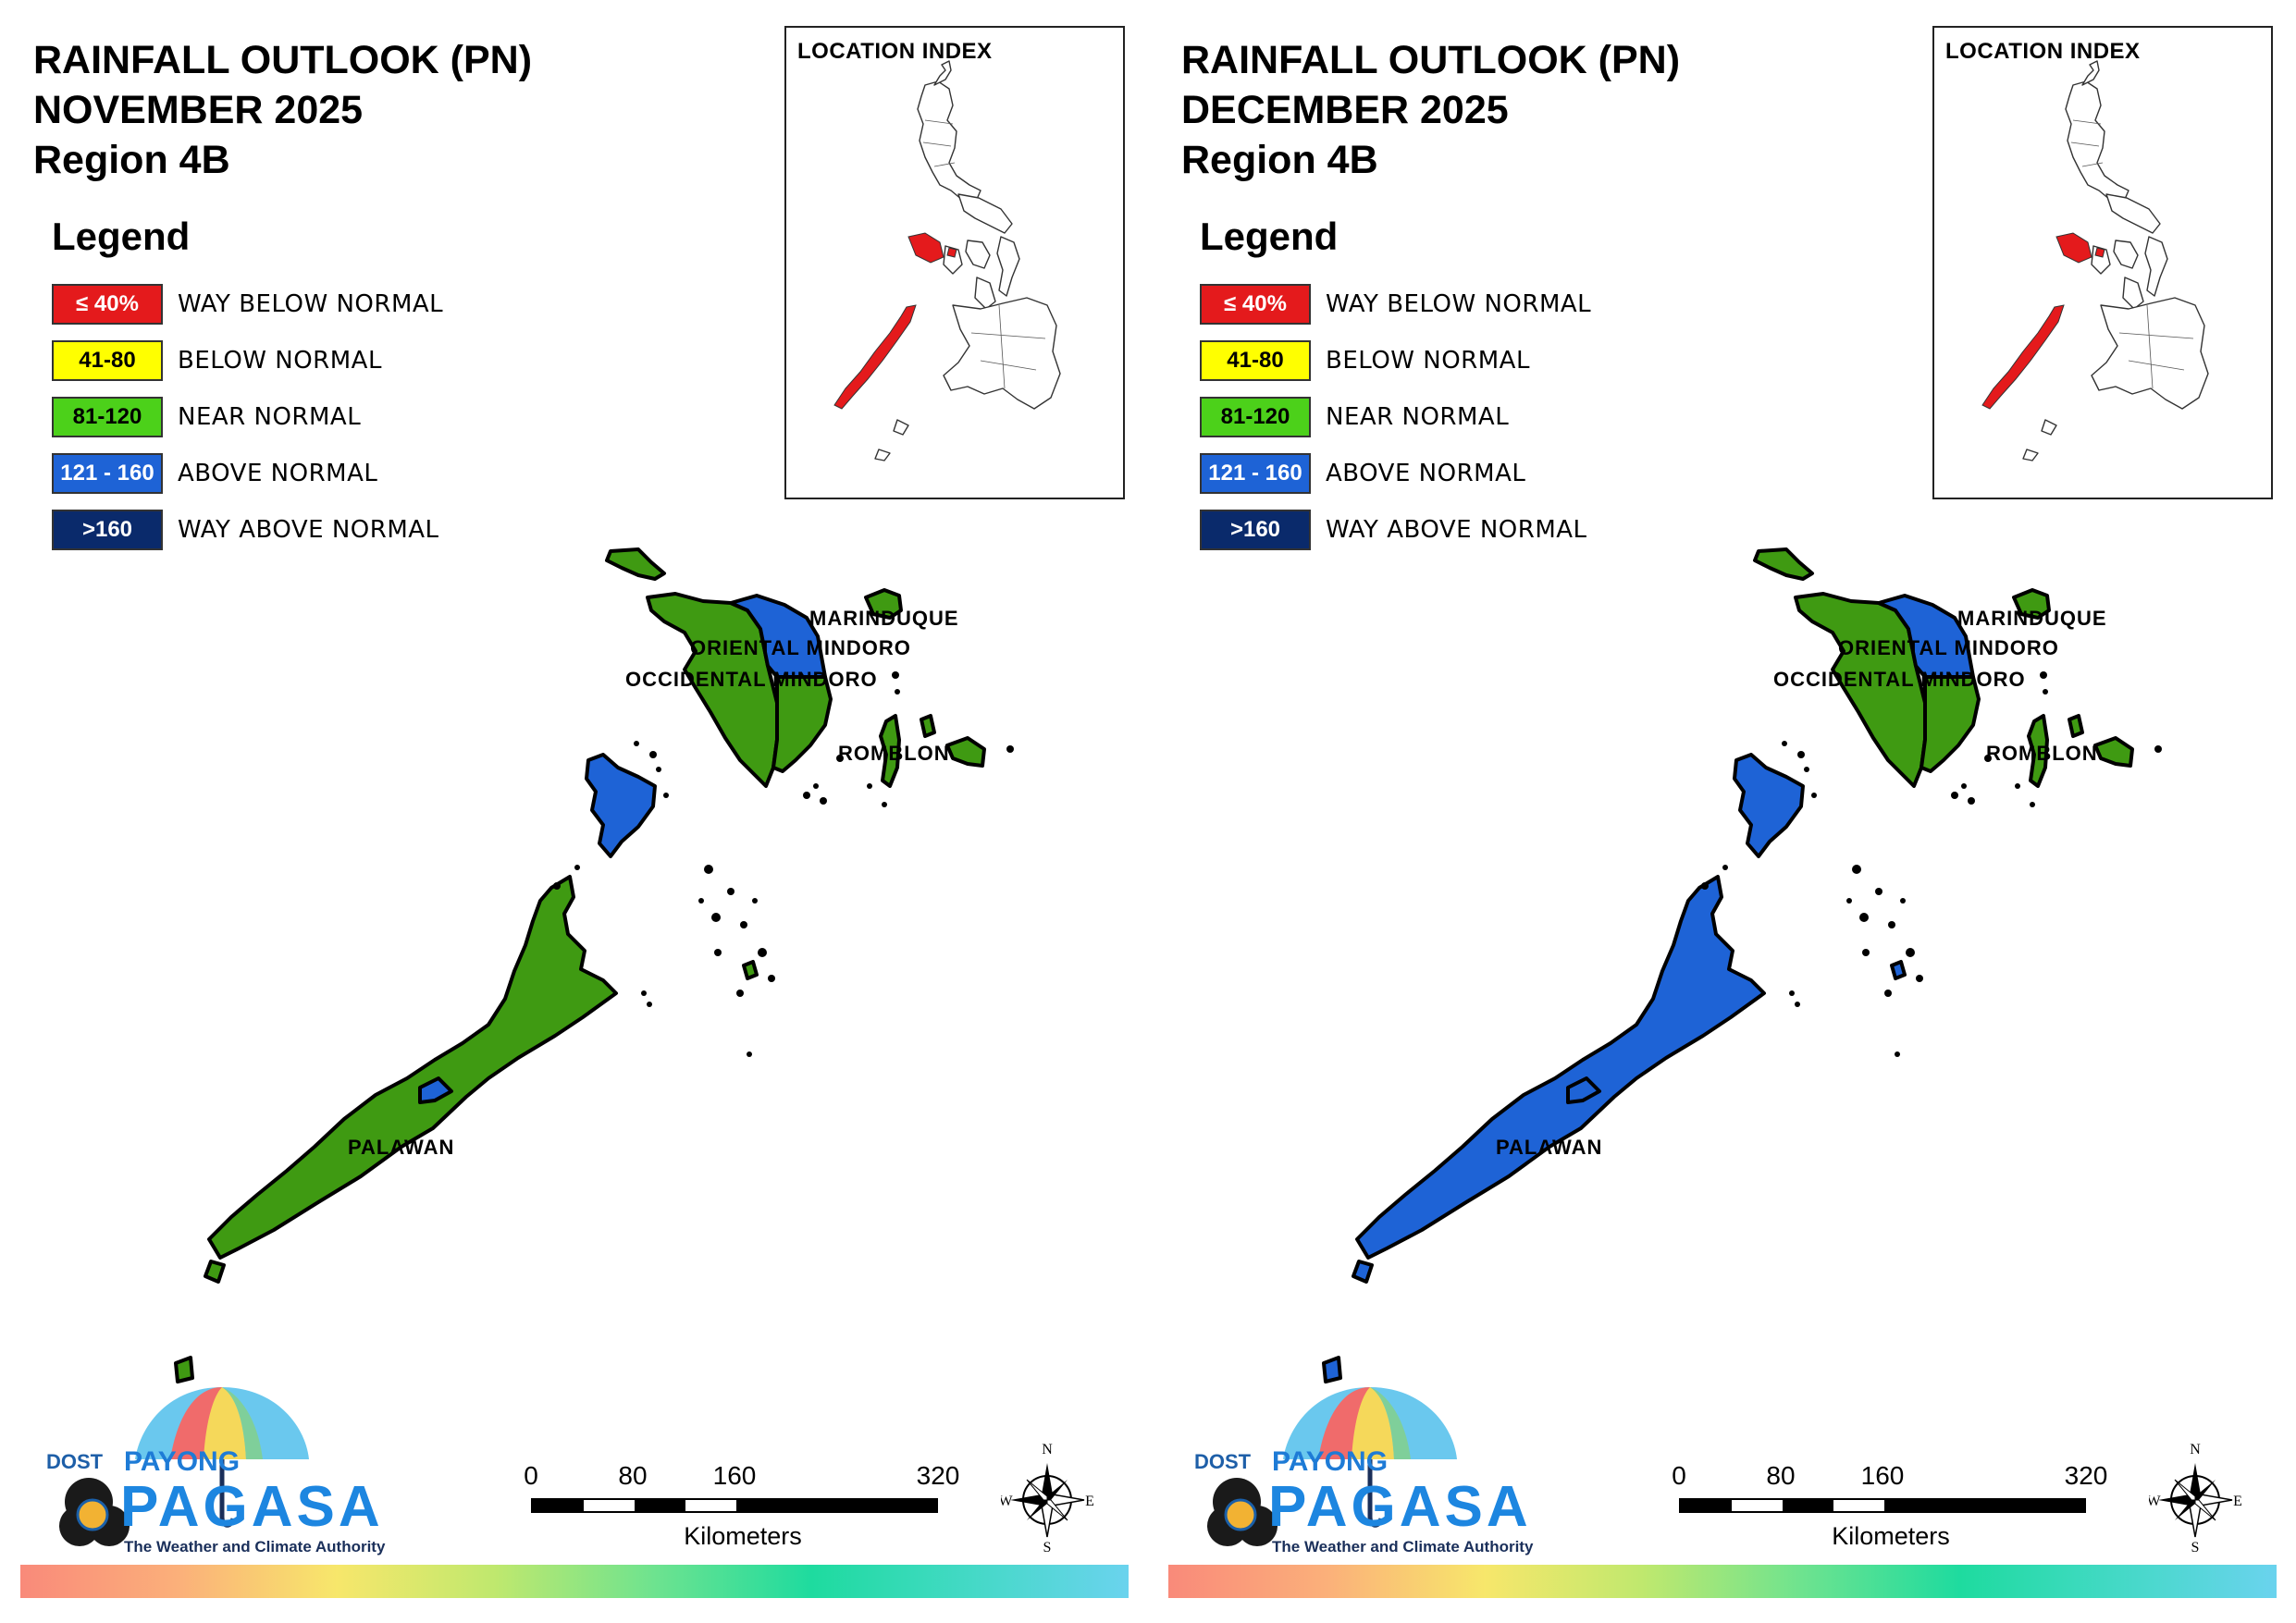 This screenshot has height=1623, width=2296. Describe the element at coordinates (308, 529) in the screenshot. I see `legend-label: WAY ABOVE NORMAL` at that location.